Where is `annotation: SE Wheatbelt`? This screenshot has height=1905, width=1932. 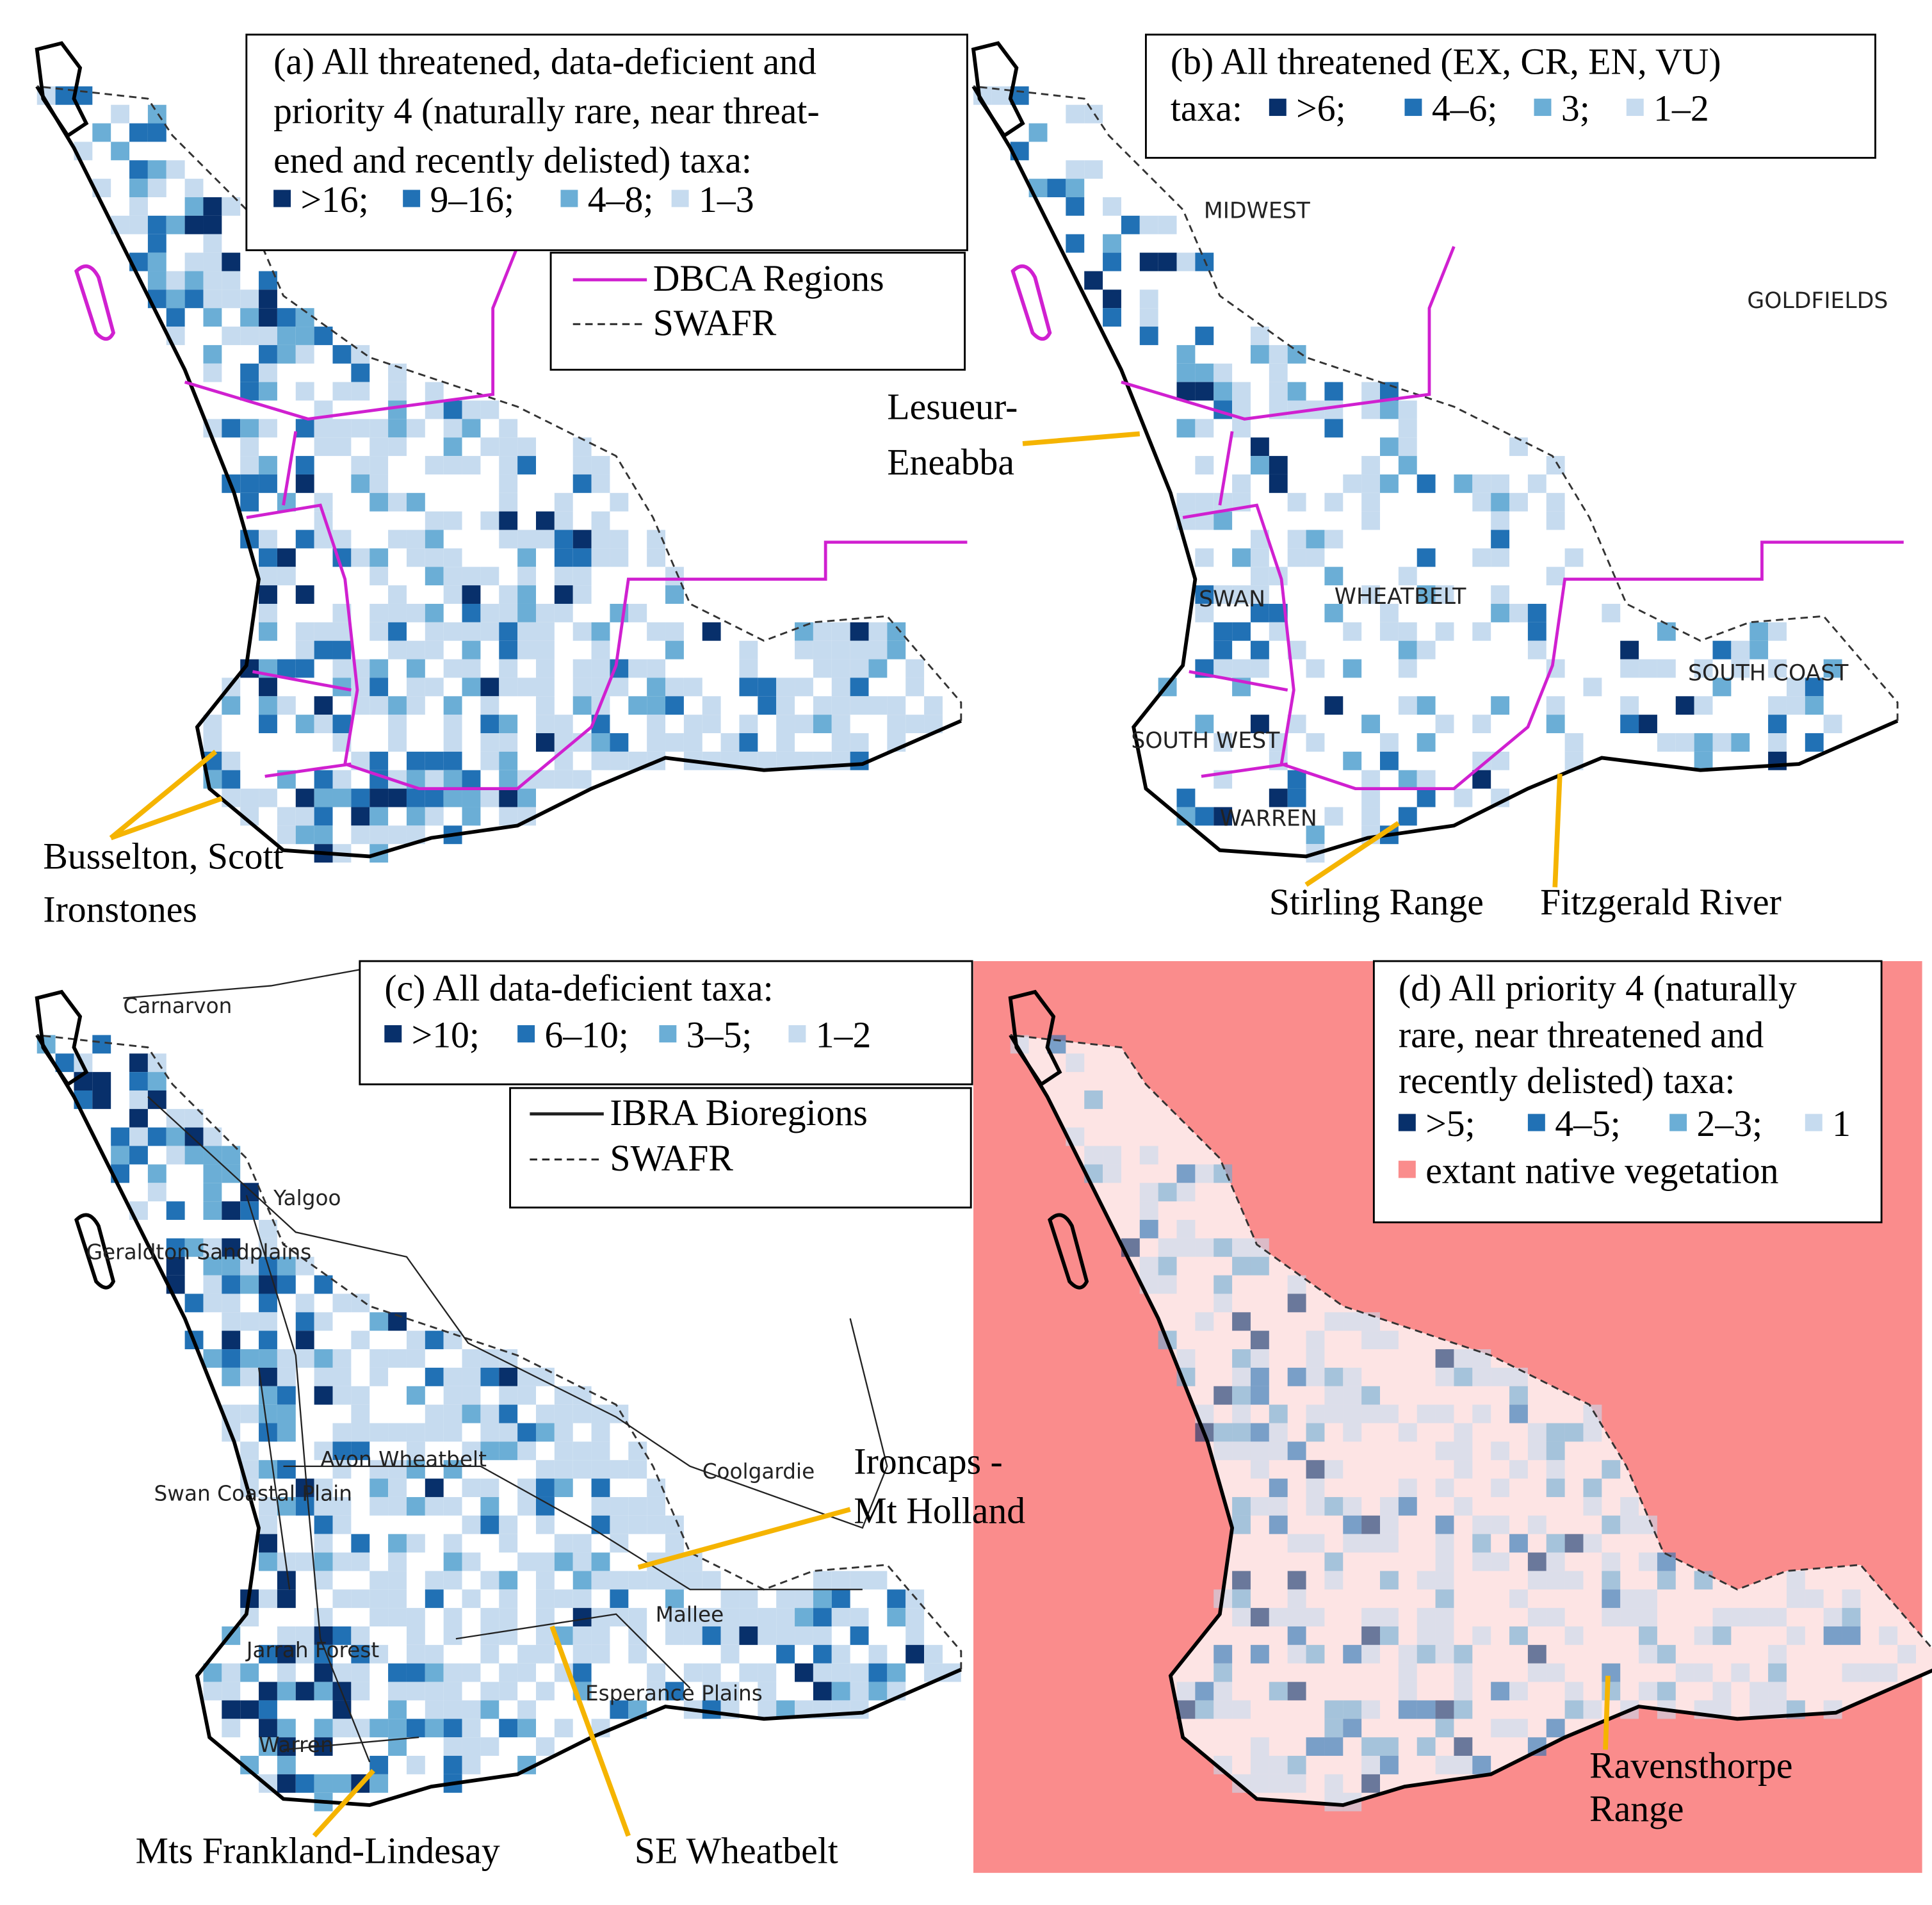
annotation: SE Wheatbelt is located at coordinates (737, 1851).